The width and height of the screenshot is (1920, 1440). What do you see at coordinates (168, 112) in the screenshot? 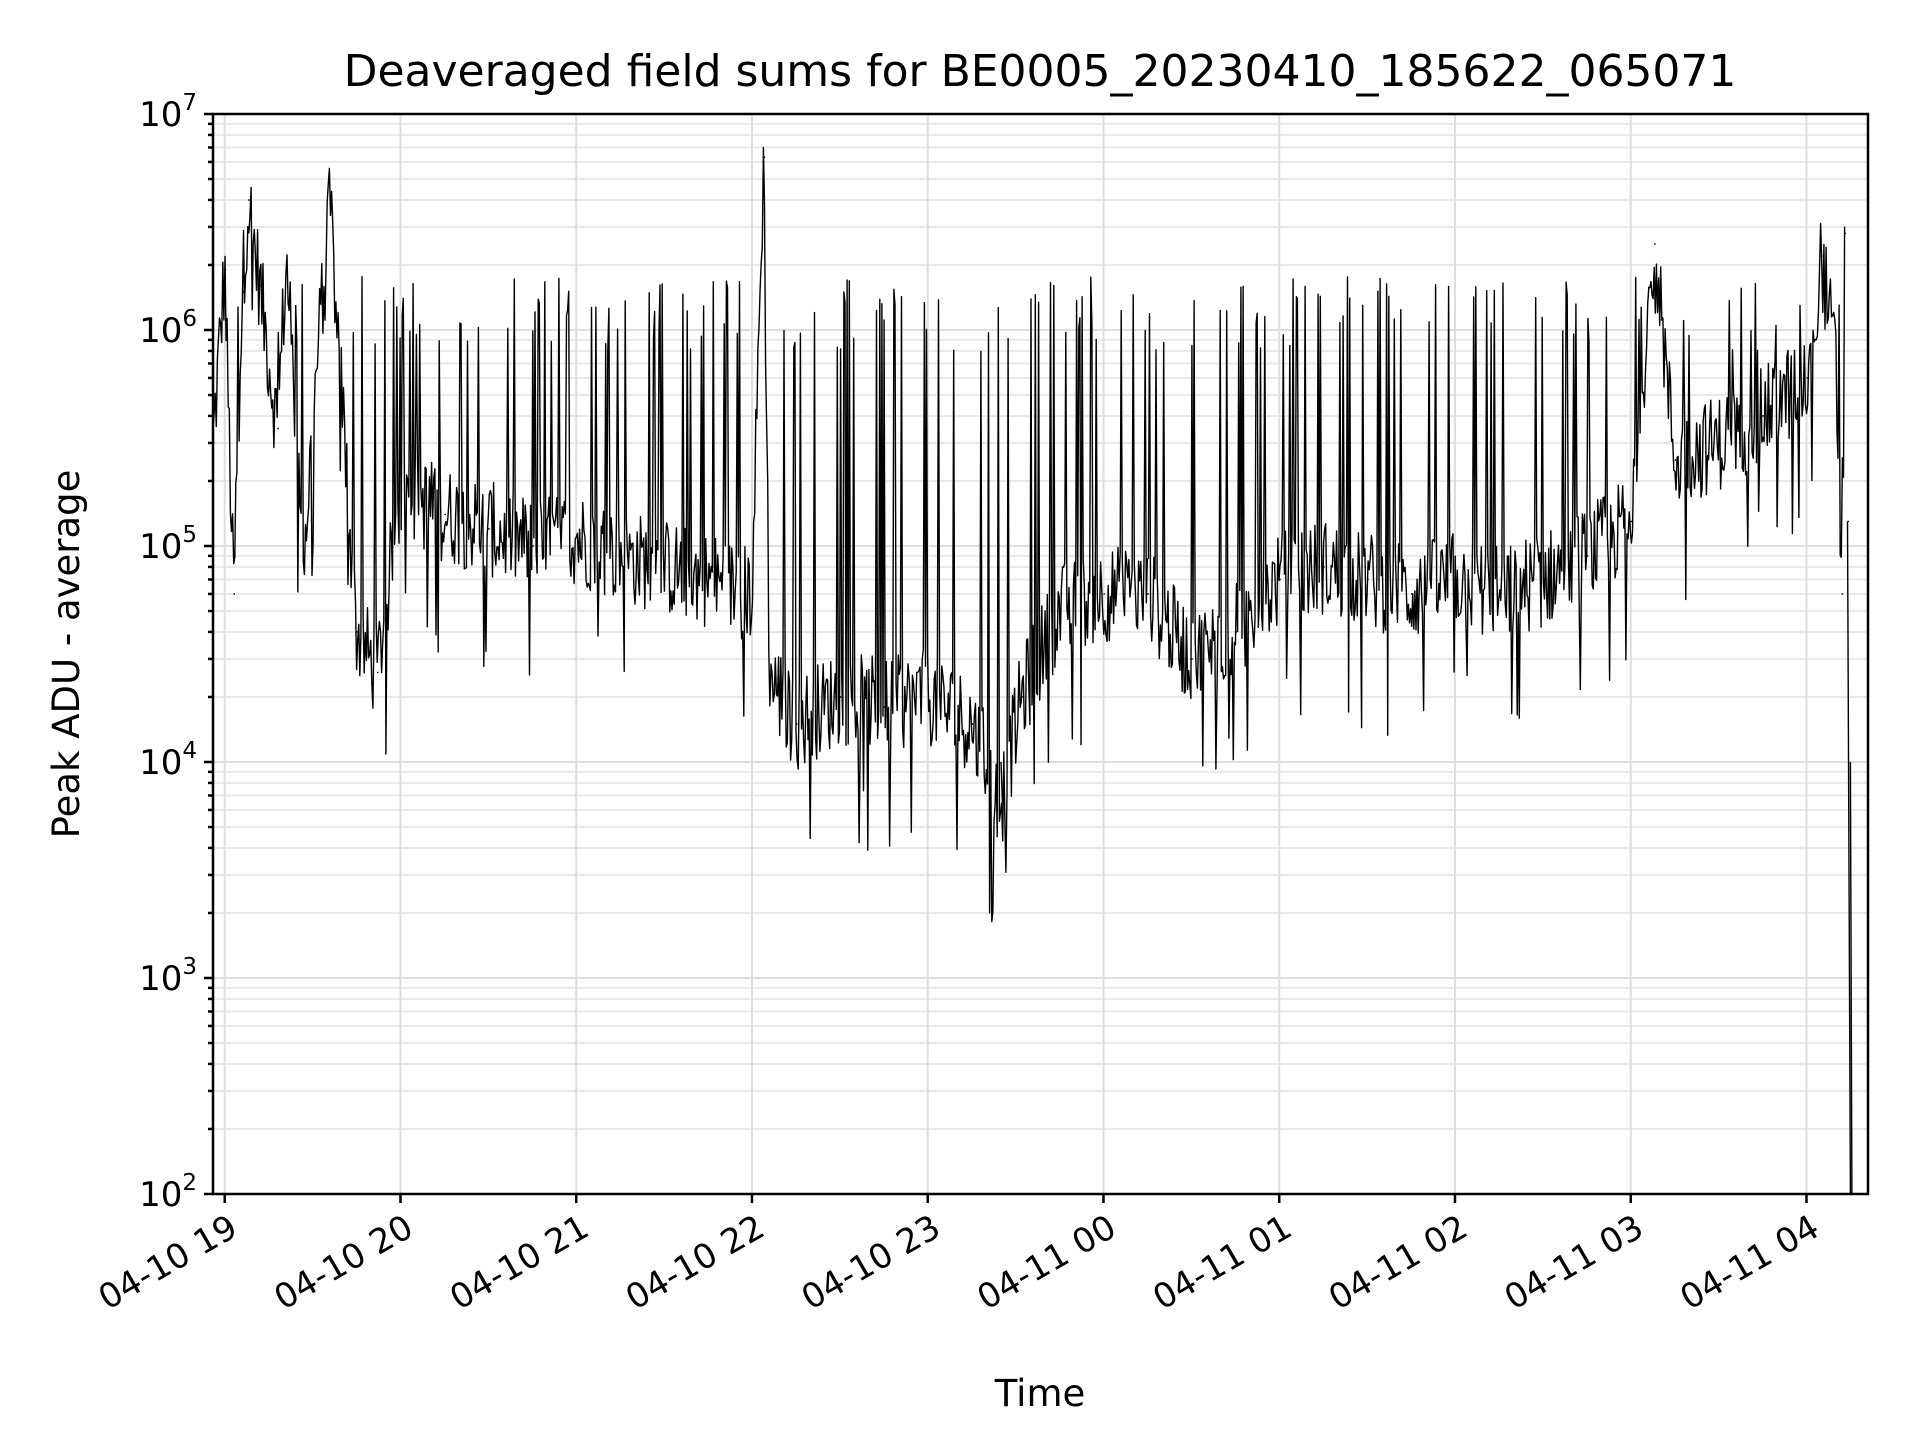
I see `y-tick-label: 10⁷` at bounding box center [168, 112].